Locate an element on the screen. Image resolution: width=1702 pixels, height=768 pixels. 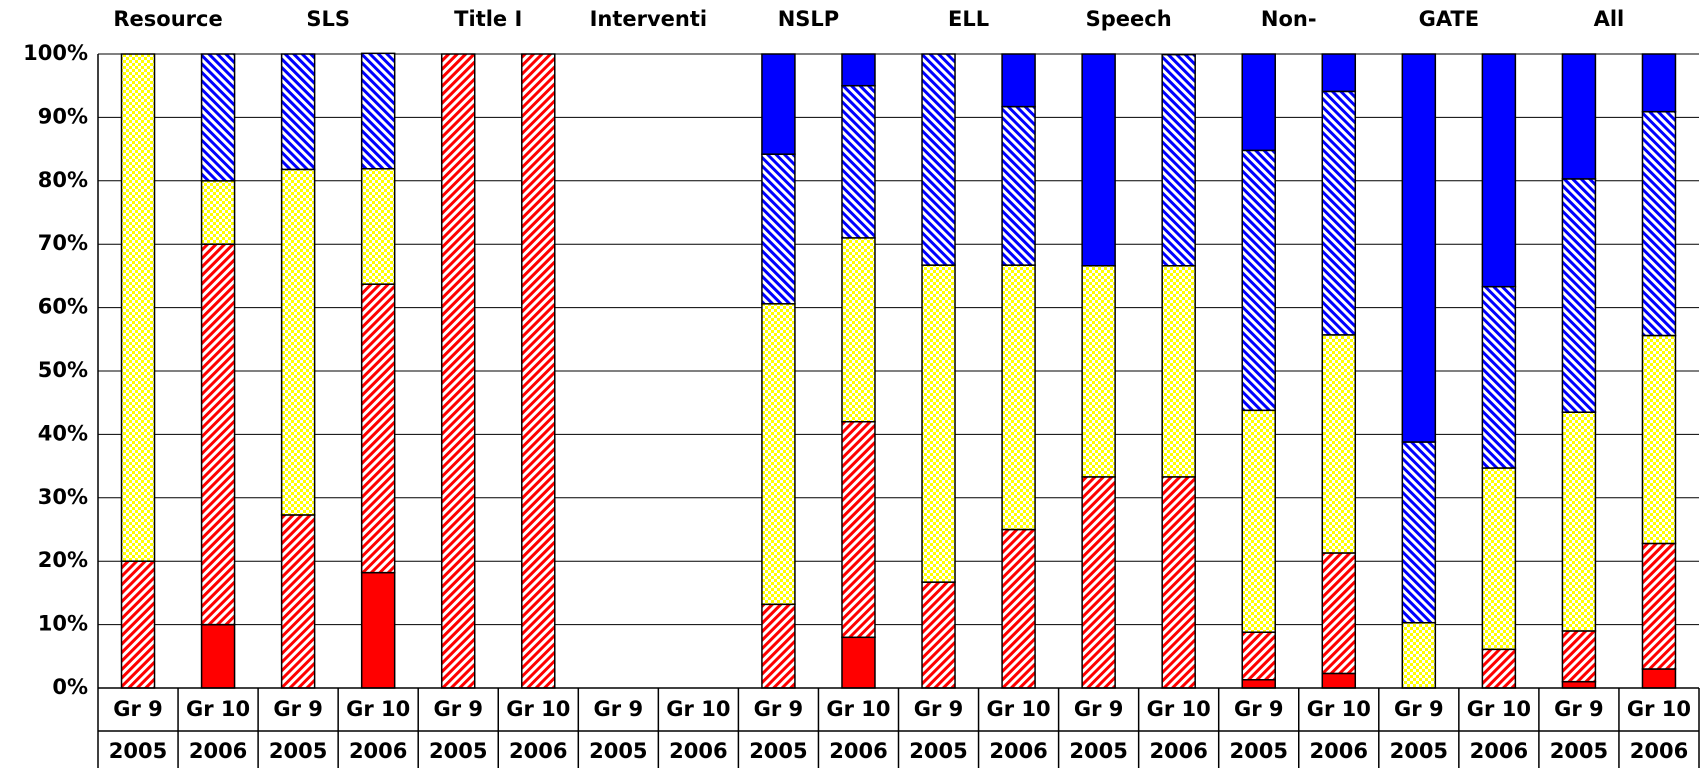
y-tick-label: 90% is located at coordinates (63, 116).